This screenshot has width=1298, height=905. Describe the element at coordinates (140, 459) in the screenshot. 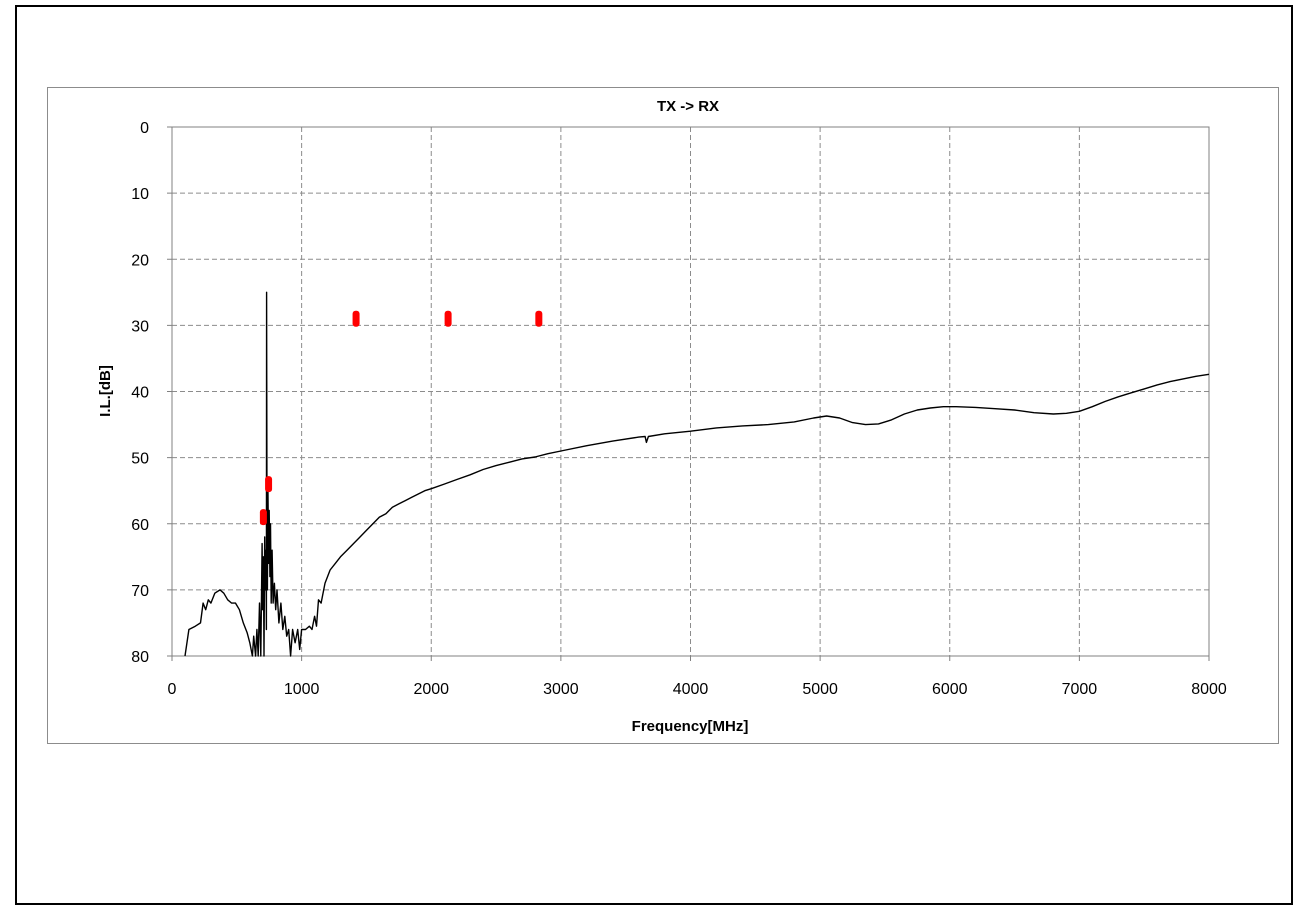

I see `y-tick-label: 50` at that location.